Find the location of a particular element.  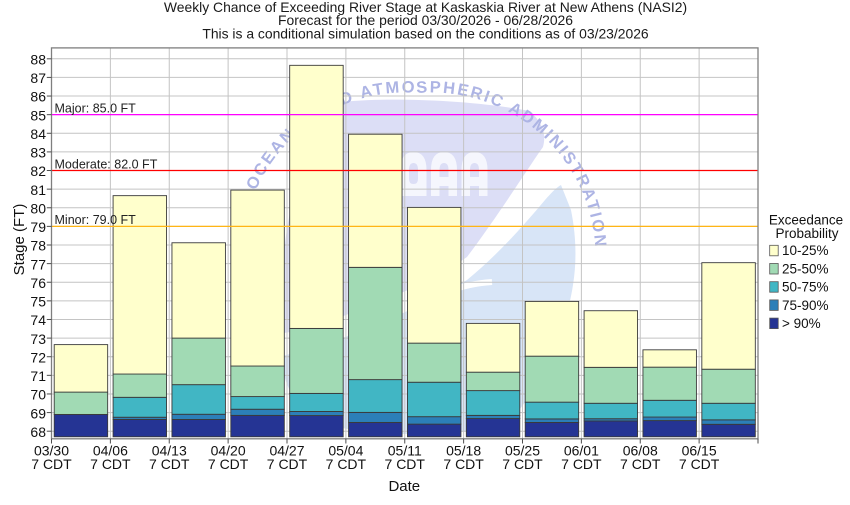

svg-text: > 90% is located at coordinates (801, 323).